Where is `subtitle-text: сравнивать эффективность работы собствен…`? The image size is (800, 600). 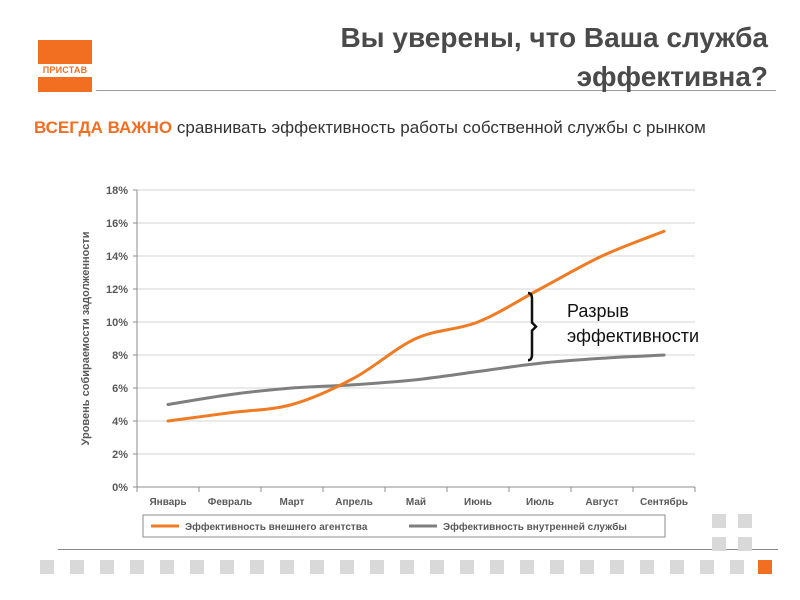 subtitle-text: сравнивать эффективность работы собствен… is located at coordinates (439, 127).